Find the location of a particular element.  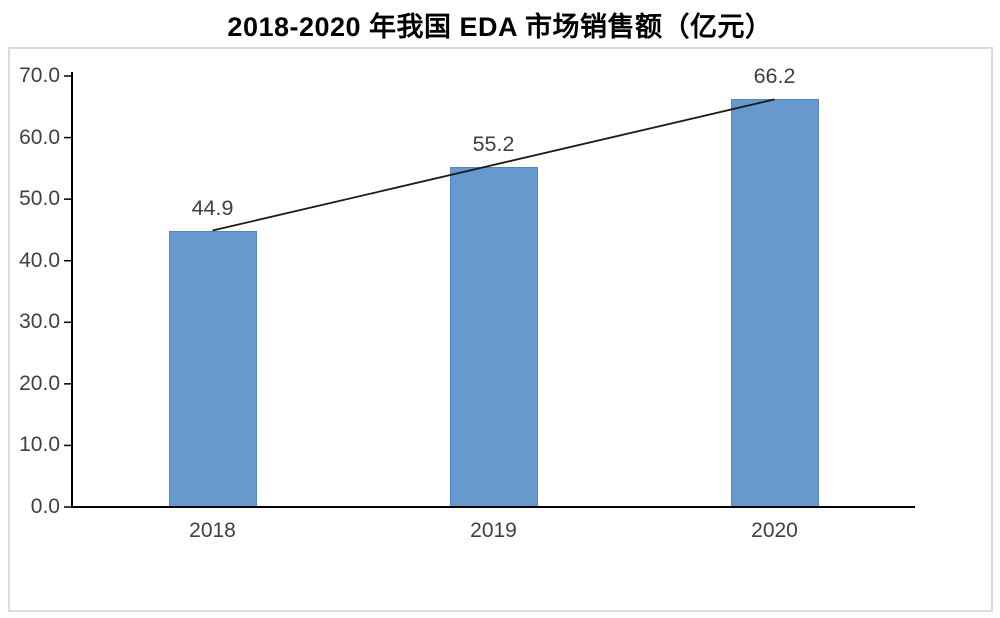

y-axis-tick-label: 70.0 is located at coordinates (39, 75).